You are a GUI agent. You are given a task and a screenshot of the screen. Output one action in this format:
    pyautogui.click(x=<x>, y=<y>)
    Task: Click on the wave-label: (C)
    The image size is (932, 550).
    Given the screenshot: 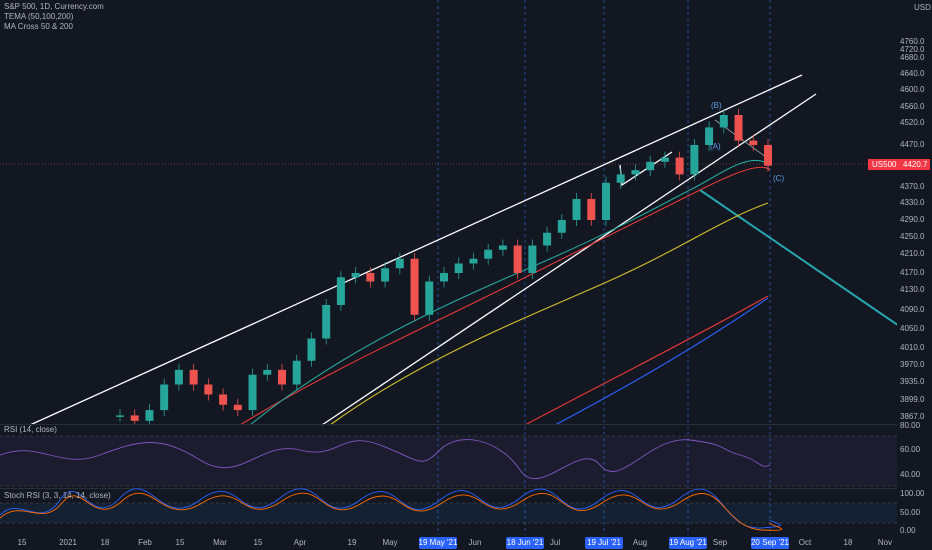 What is the action you would take?
    pyautogui.click(x=778, y=178)
    